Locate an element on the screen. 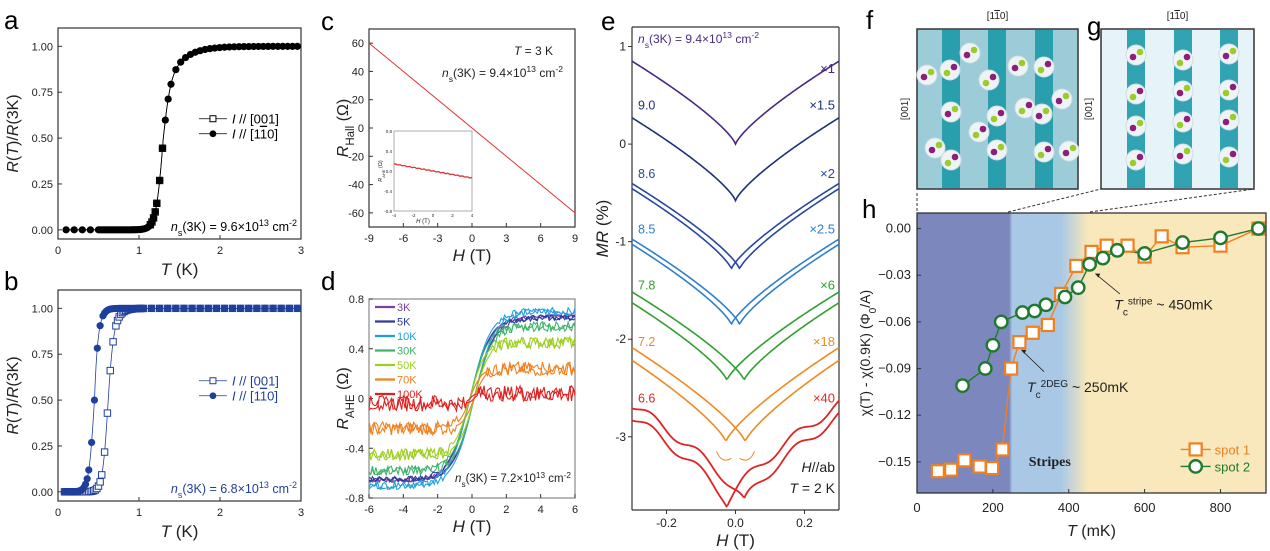  ahe-loop-100K is located at coordinates (472, 398).